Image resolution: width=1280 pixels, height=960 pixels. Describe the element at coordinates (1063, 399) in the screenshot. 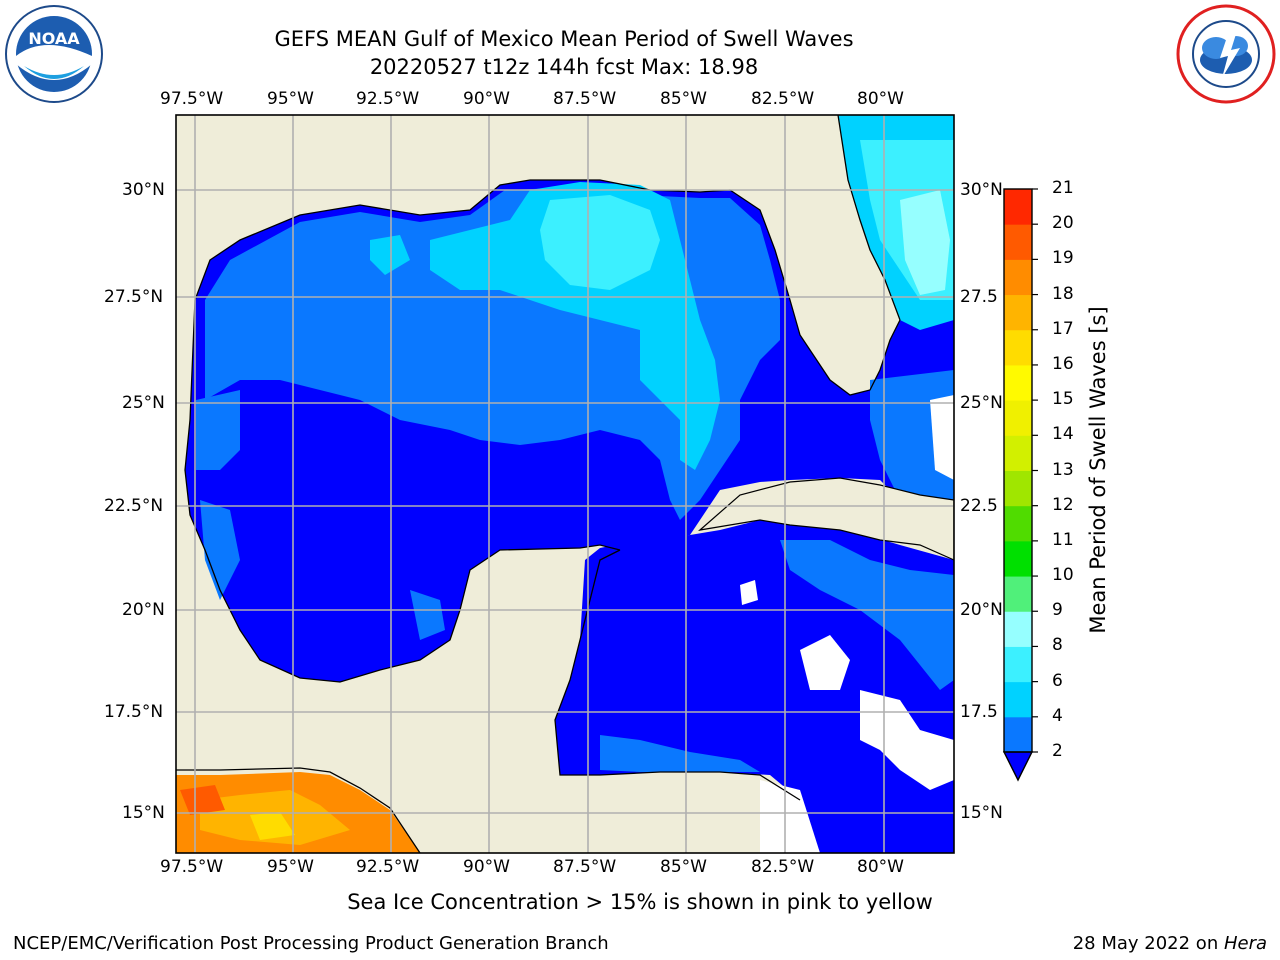

I see `colorbar-tick-label: 15` at that location.